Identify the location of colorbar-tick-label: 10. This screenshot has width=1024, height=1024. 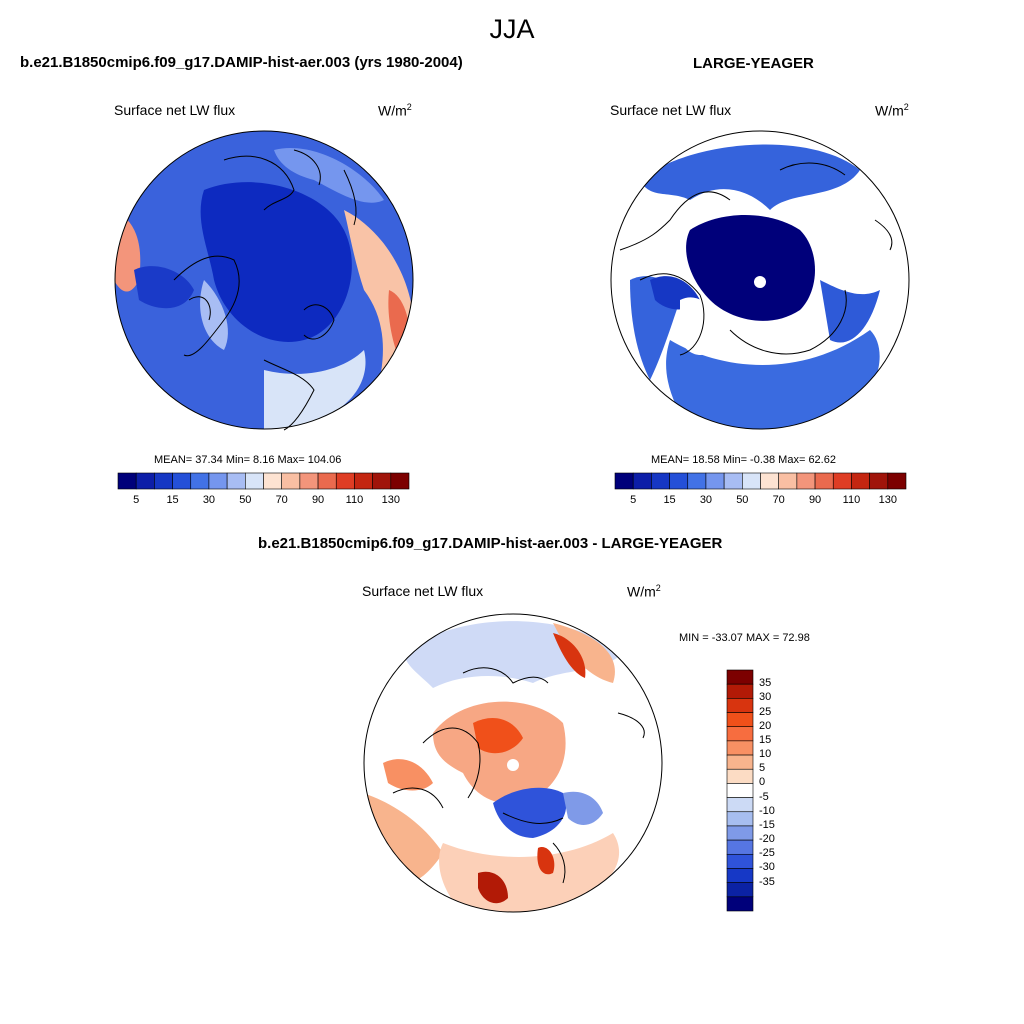
(765, 754).